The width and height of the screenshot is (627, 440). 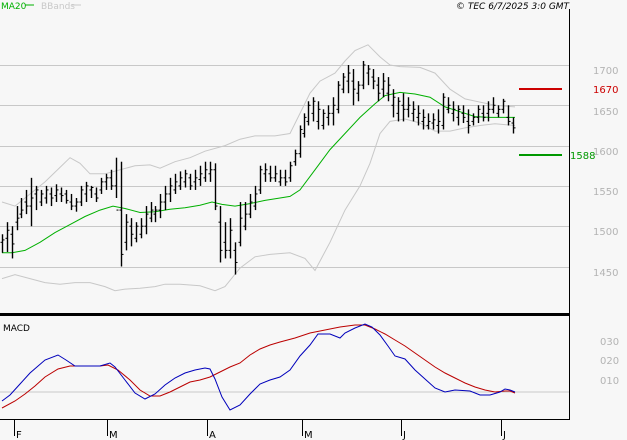 I want to click on legend: MA20 BBands, so click(x=41, y=7).